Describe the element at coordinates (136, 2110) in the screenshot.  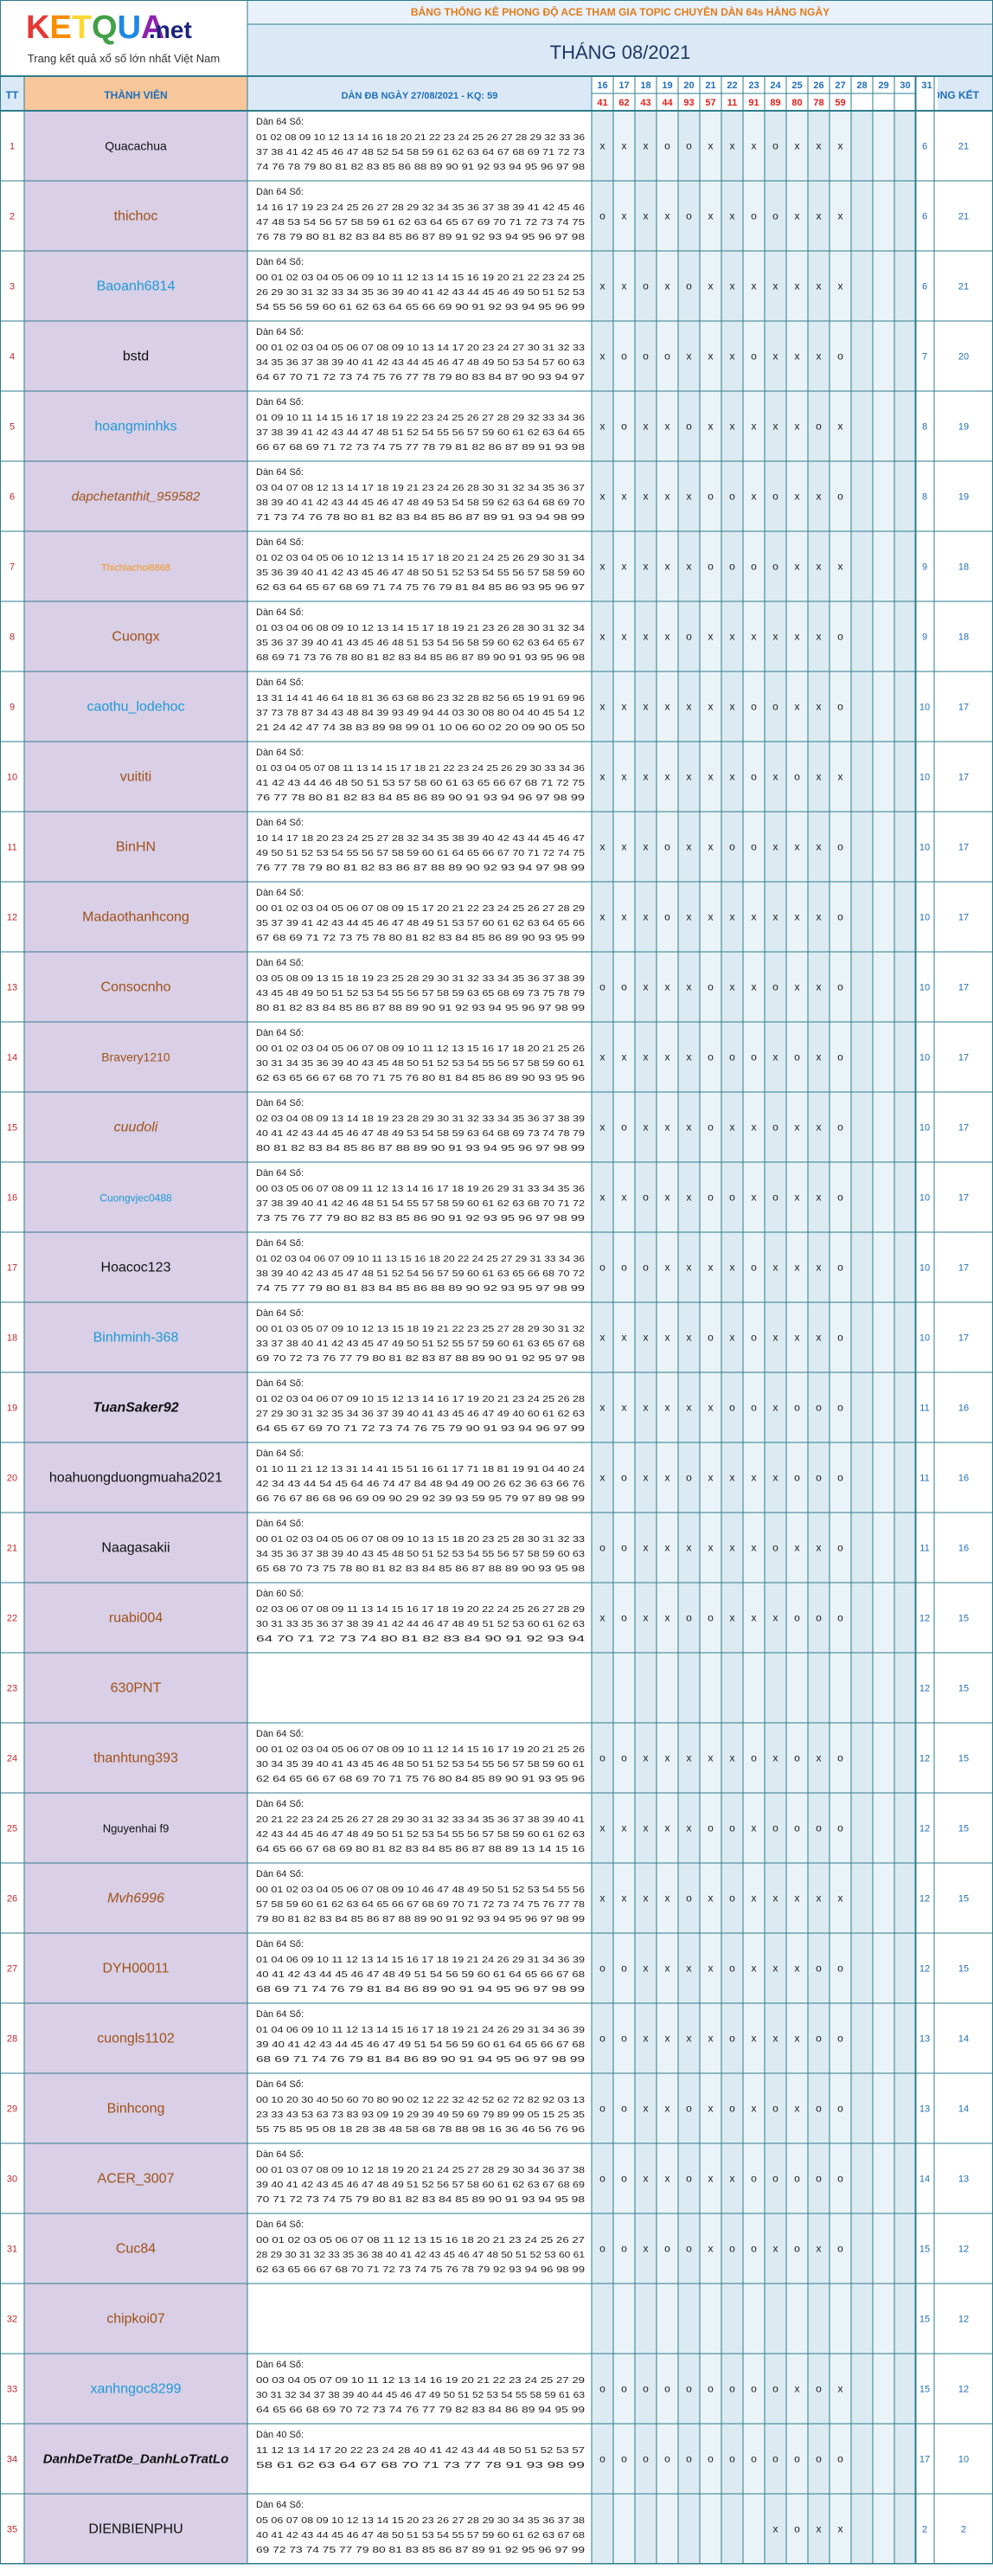
I see `member-name: Binhcong` at that location.